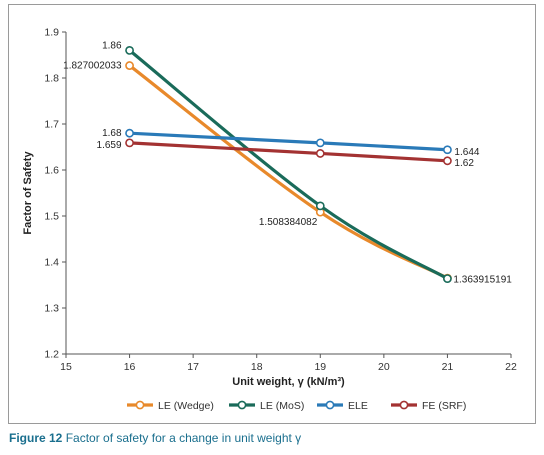 The image size is (544, 455). What do you see at coordinates (282, 406) in the screenshot?
I see `legend-entry-label: LE (MoS)` at bounding box center [282, 406].